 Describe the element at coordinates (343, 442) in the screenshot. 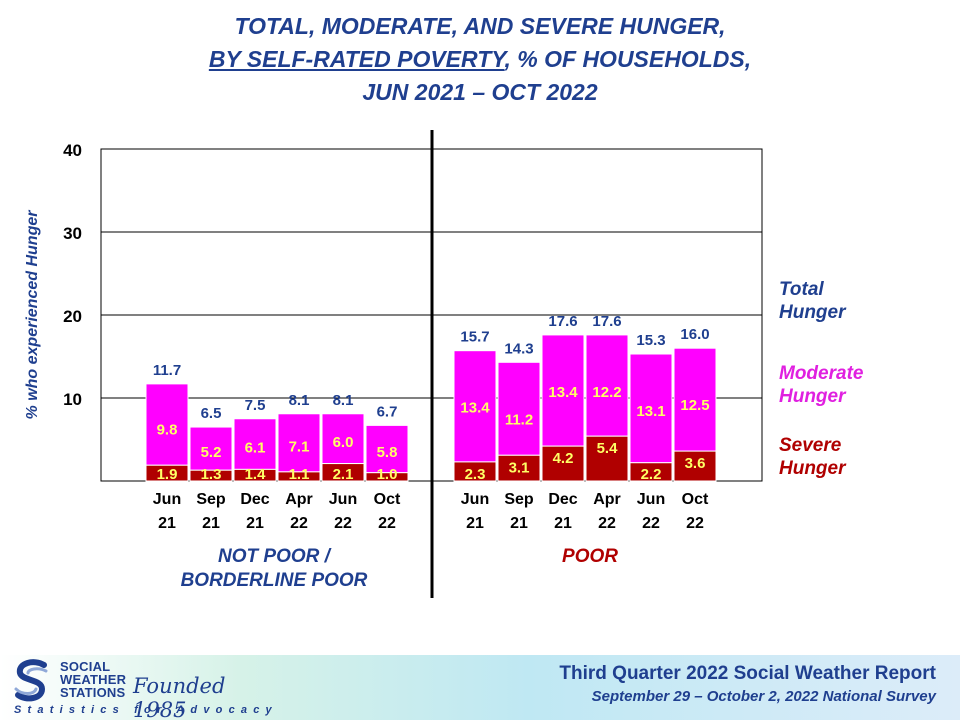

I see `moderate-value-label: 6.0` at that location.